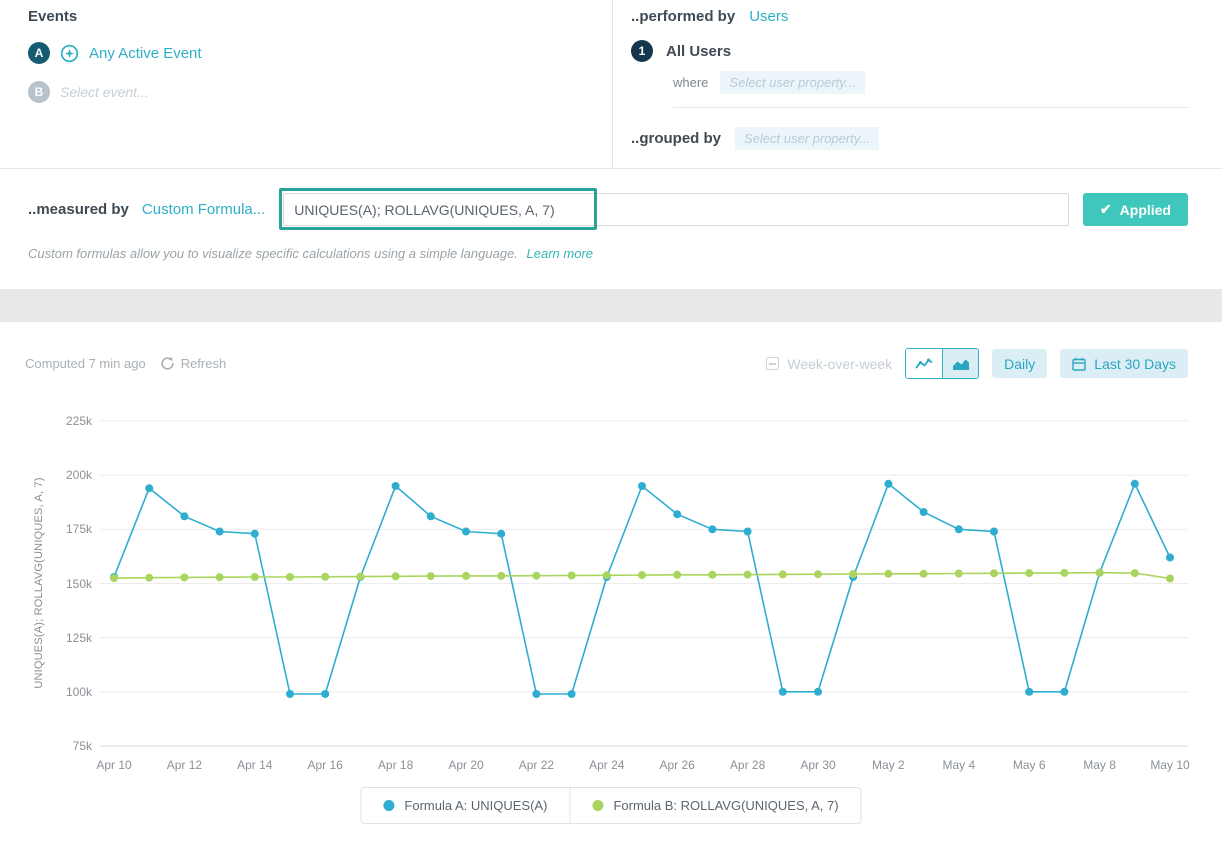 The width and height of the screenshot is (1222, 849). What do you see at coordinates (255, 765) in the screenshot?
I see `x-tick-label: Apr 14` at bounding box center [255, 765].